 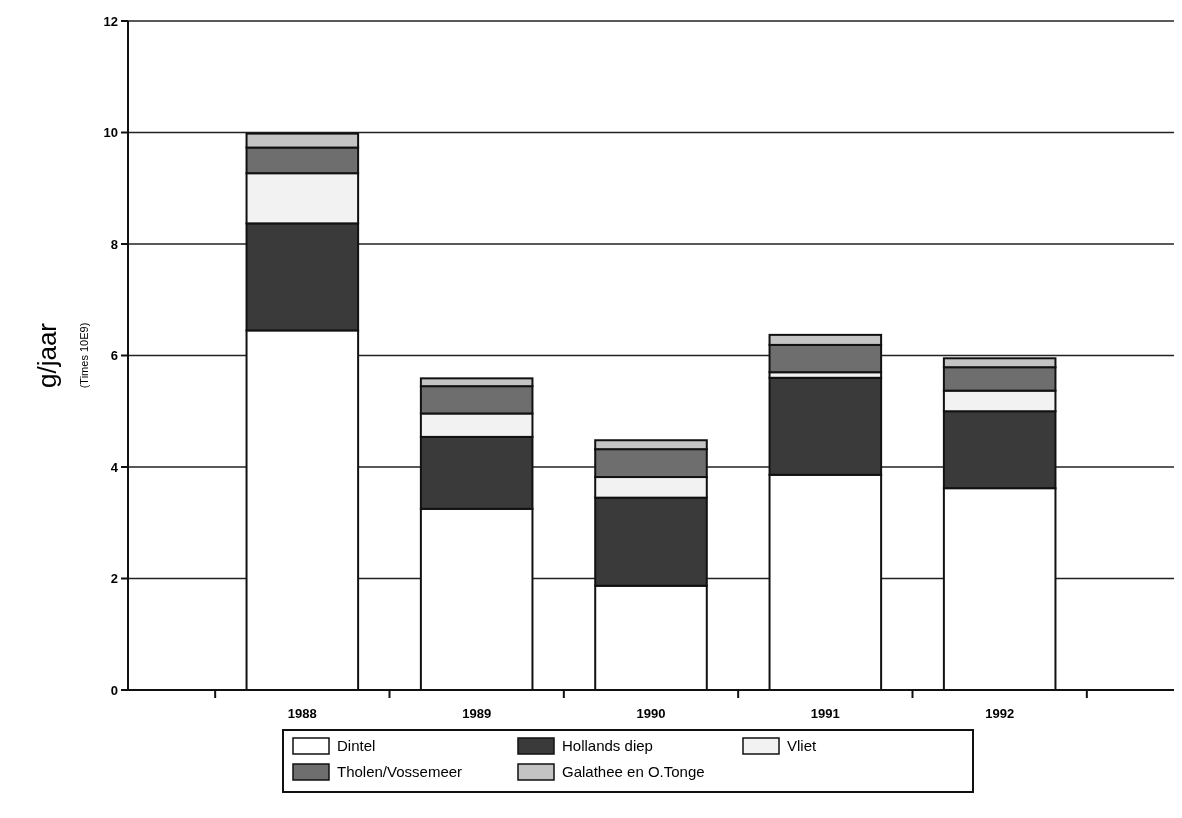 What do you see at coordinates (477, 713) in the screenshot?
I see `x-tick-label: 1989` at bounding box center [477, 713].